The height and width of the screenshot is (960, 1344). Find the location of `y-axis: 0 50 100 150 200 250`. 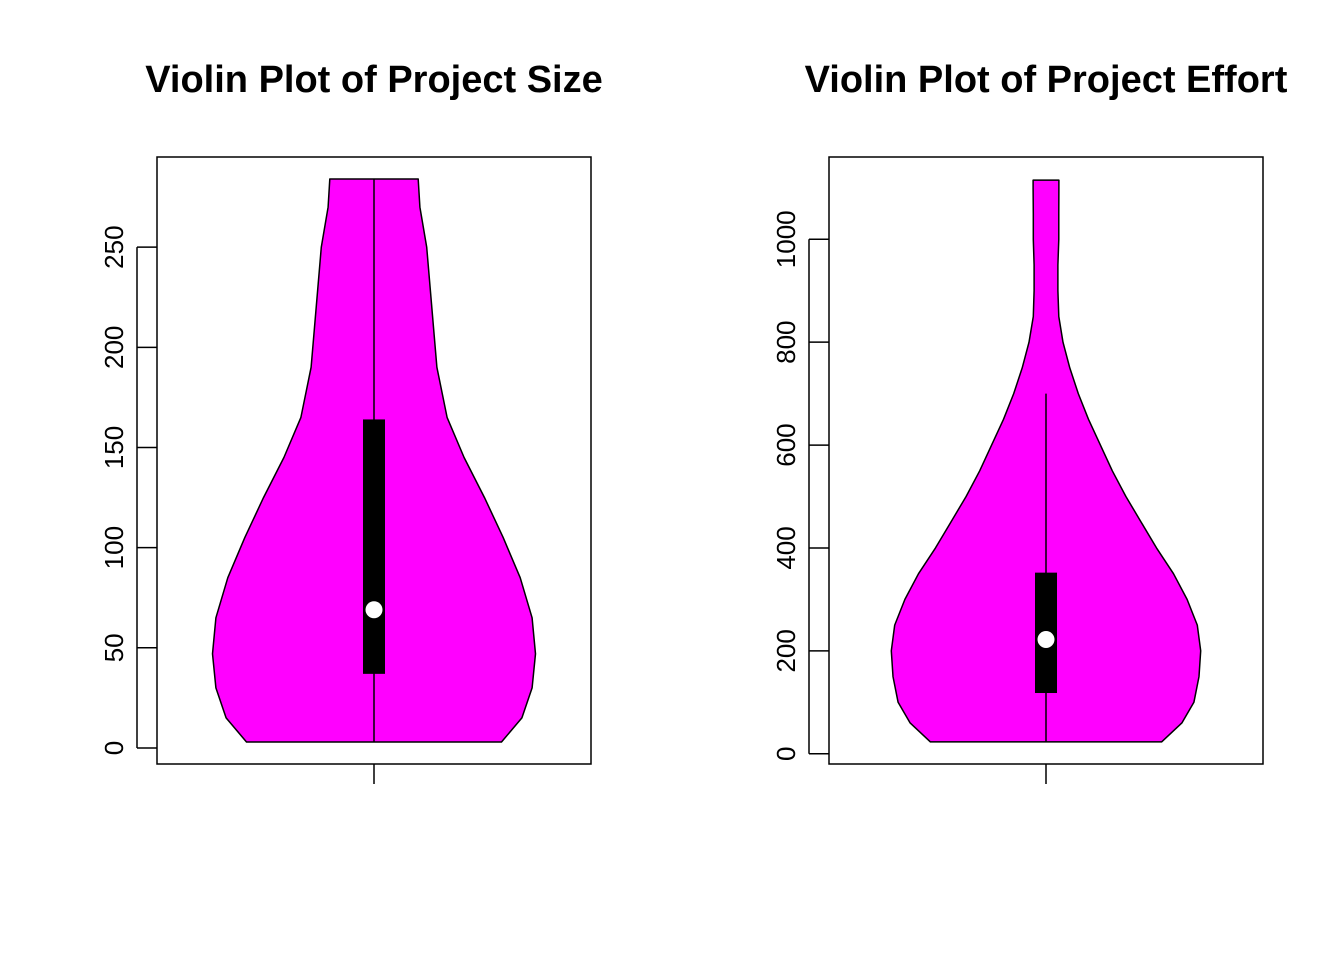

y-axis: 0 50 100 150 200 250 is located at coordinates (128, 490).